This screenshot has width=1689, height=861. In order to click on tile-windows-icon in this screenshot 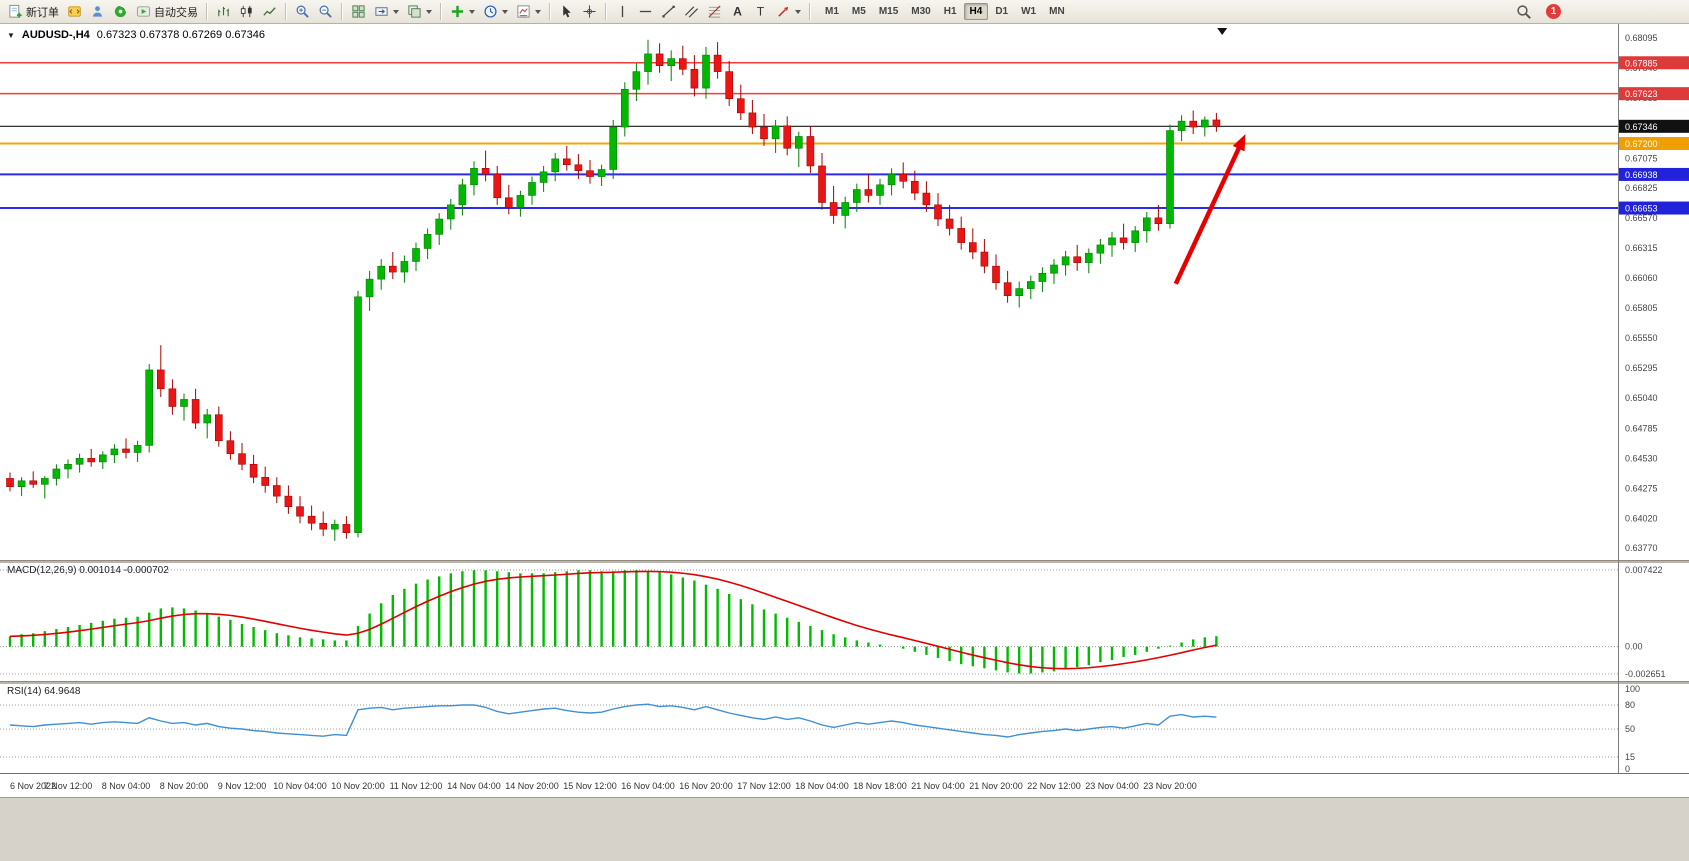, I will do `click(358, 11)`.